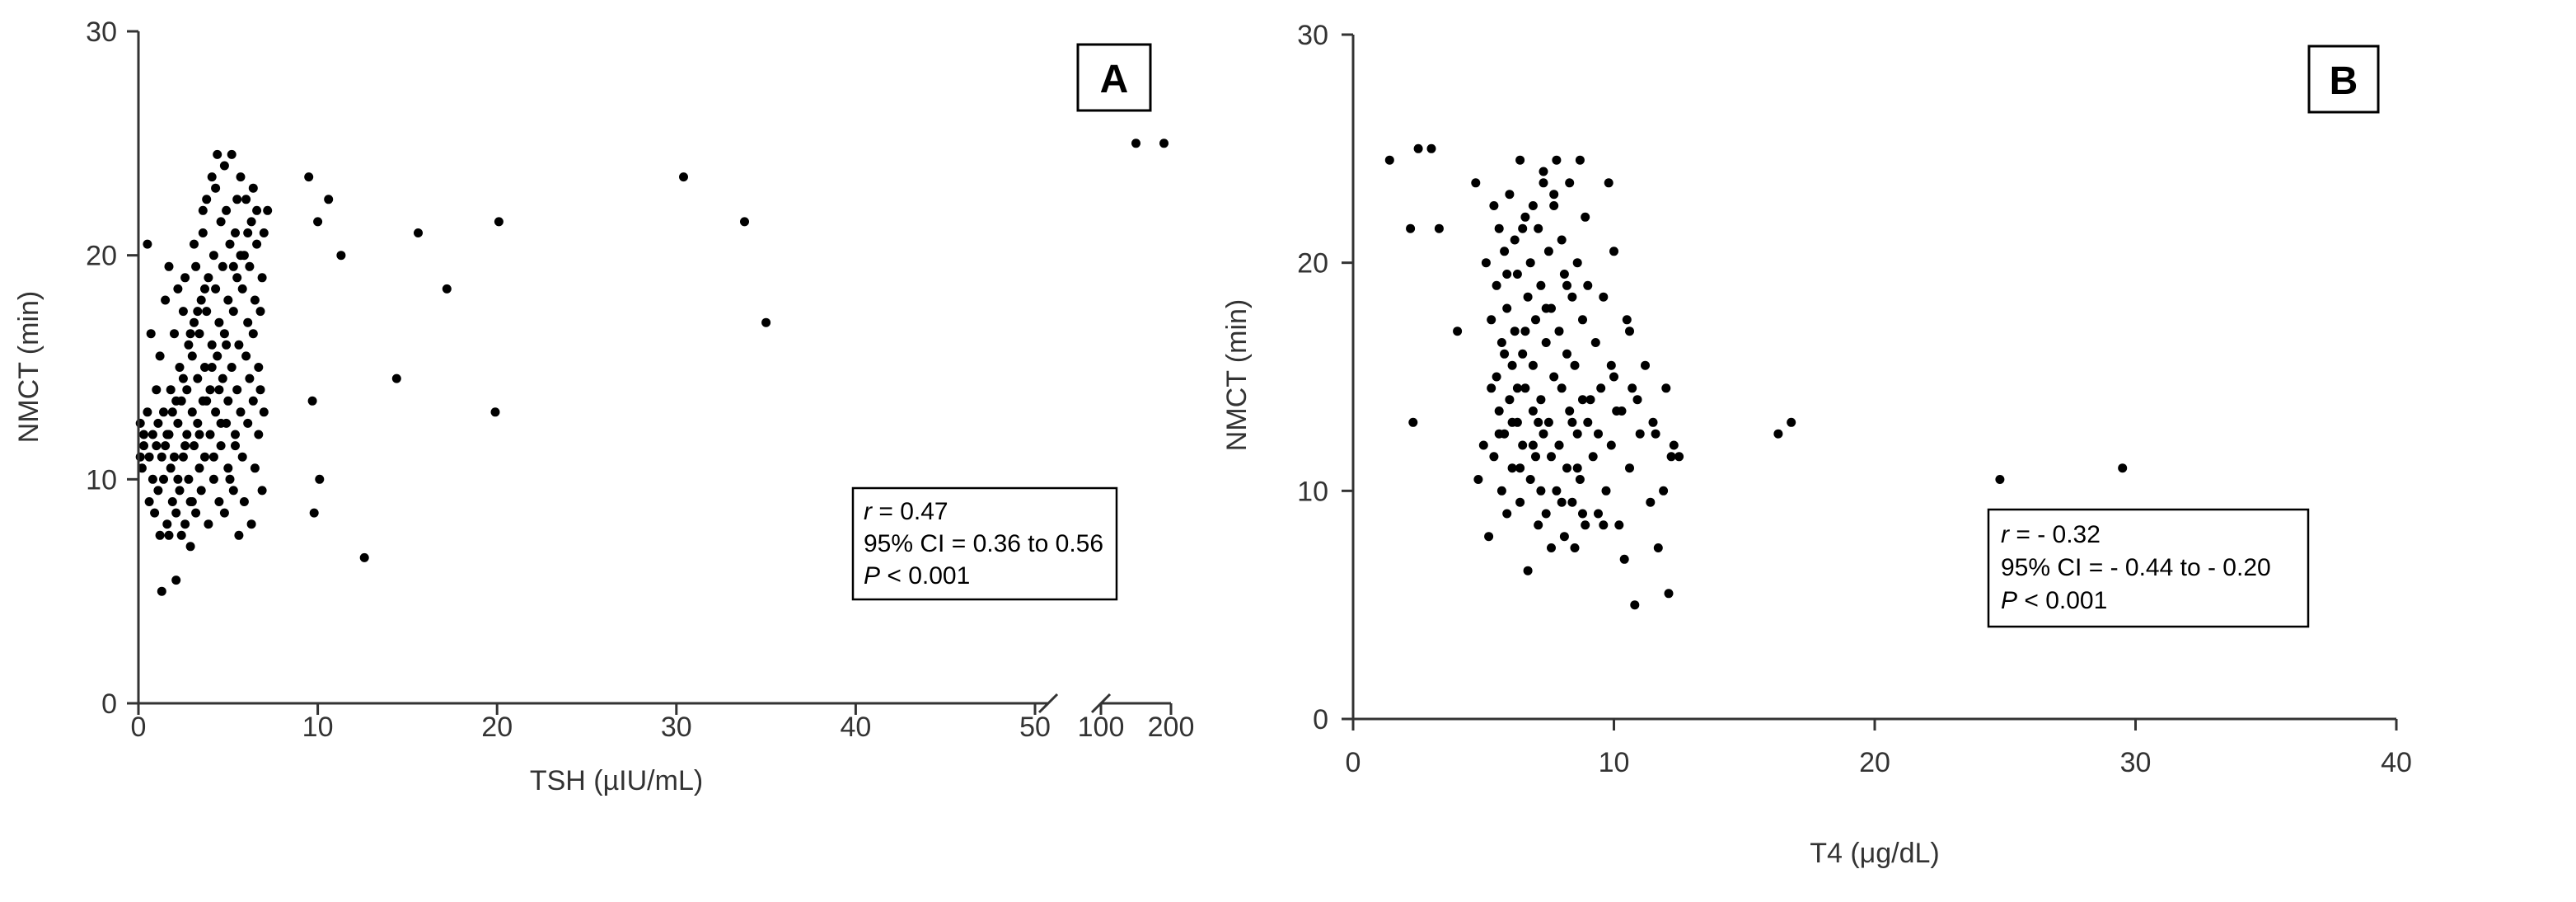 The height and width of the screenshot is (902, 2576). What do you see at coordinates (1874, 763) in the screenshot?
I see `panel-b-x-tick-label: 20` at bounding box center [1874, 763].